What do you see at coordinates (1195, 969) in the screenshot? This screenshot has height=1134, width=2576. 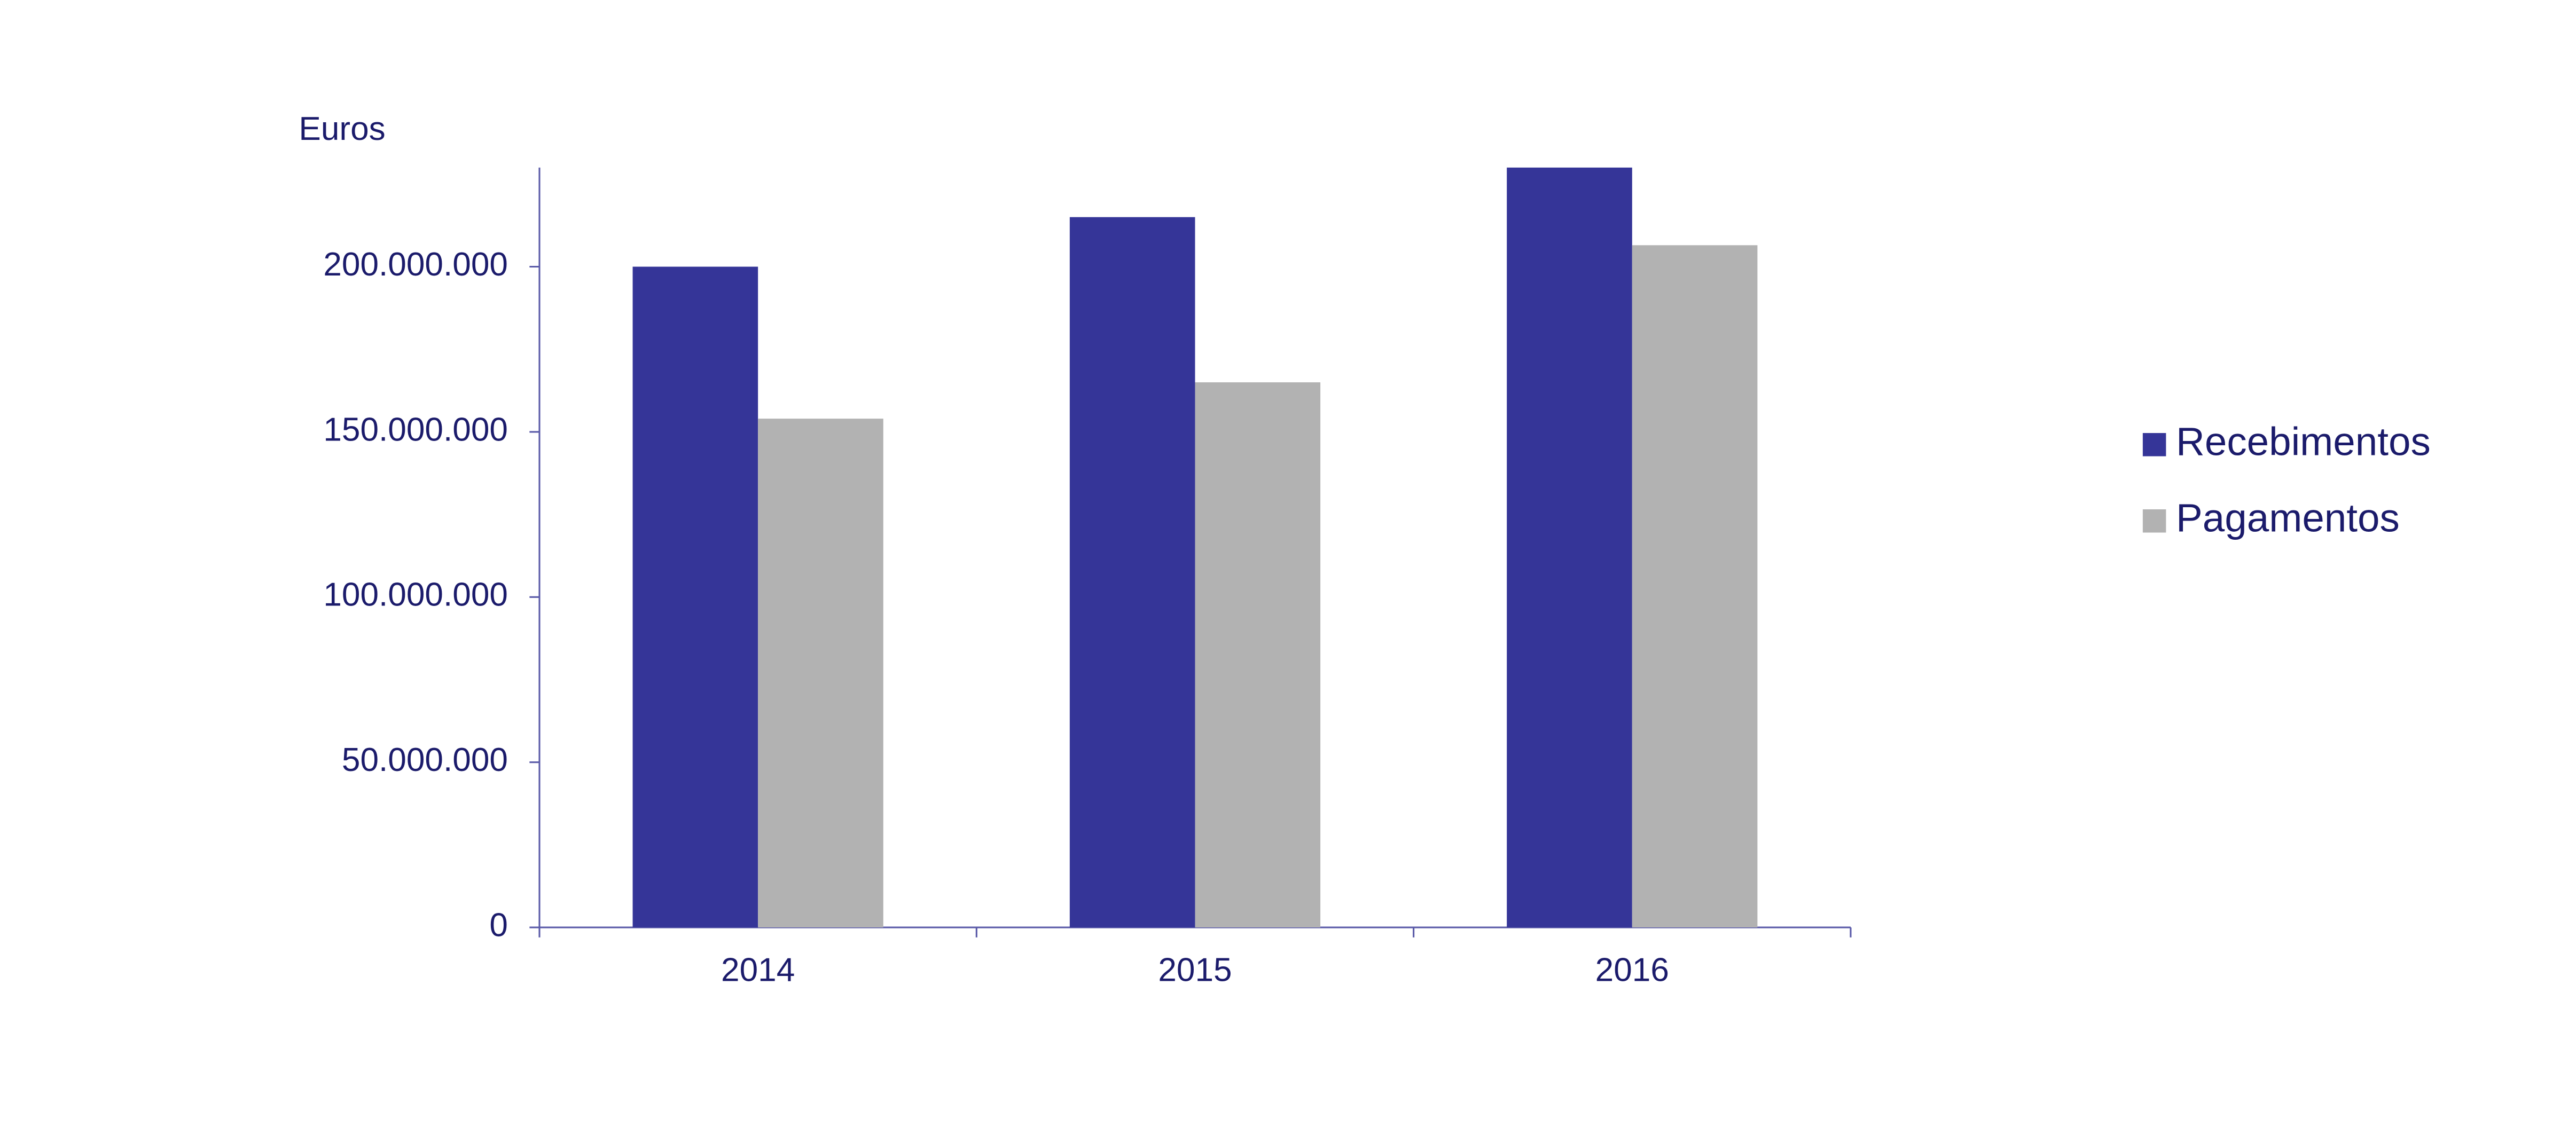 I see `x-tick-label: 2015` at bounding box center [1195, 969].